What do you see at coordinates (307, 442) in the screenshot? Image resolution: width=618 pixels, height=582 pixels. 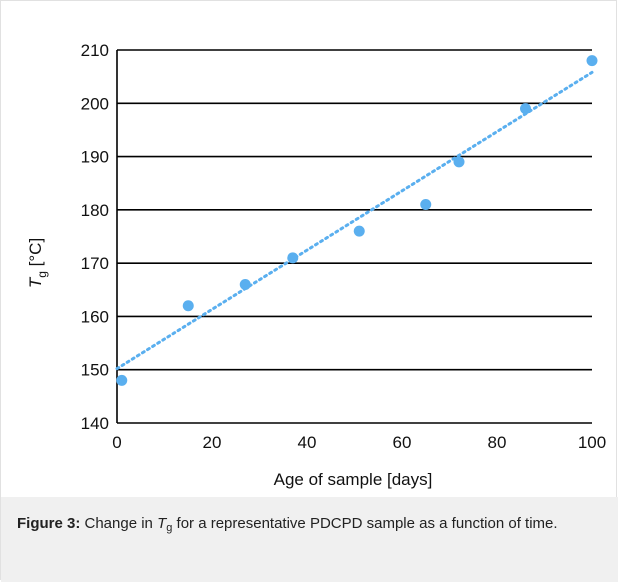 I see `x-tick-label-40: 40` at bounding box center [307, 442].